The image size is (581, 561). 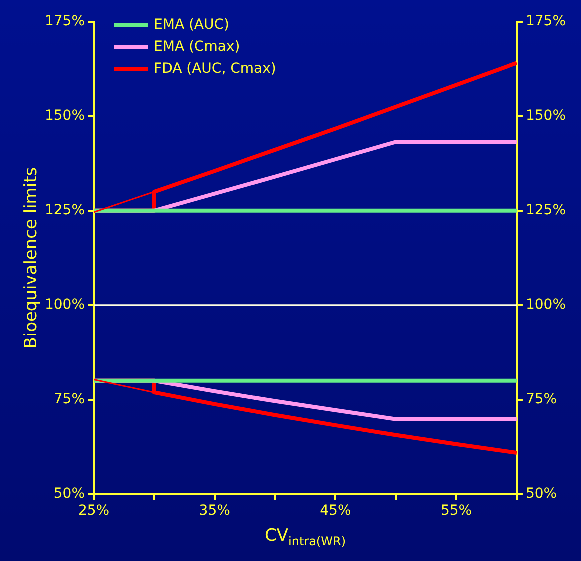 What do you see at coordinates (336, 511) in the screenshot?
I see `x-tick-label: 45%` at bounding box center [336, 511].